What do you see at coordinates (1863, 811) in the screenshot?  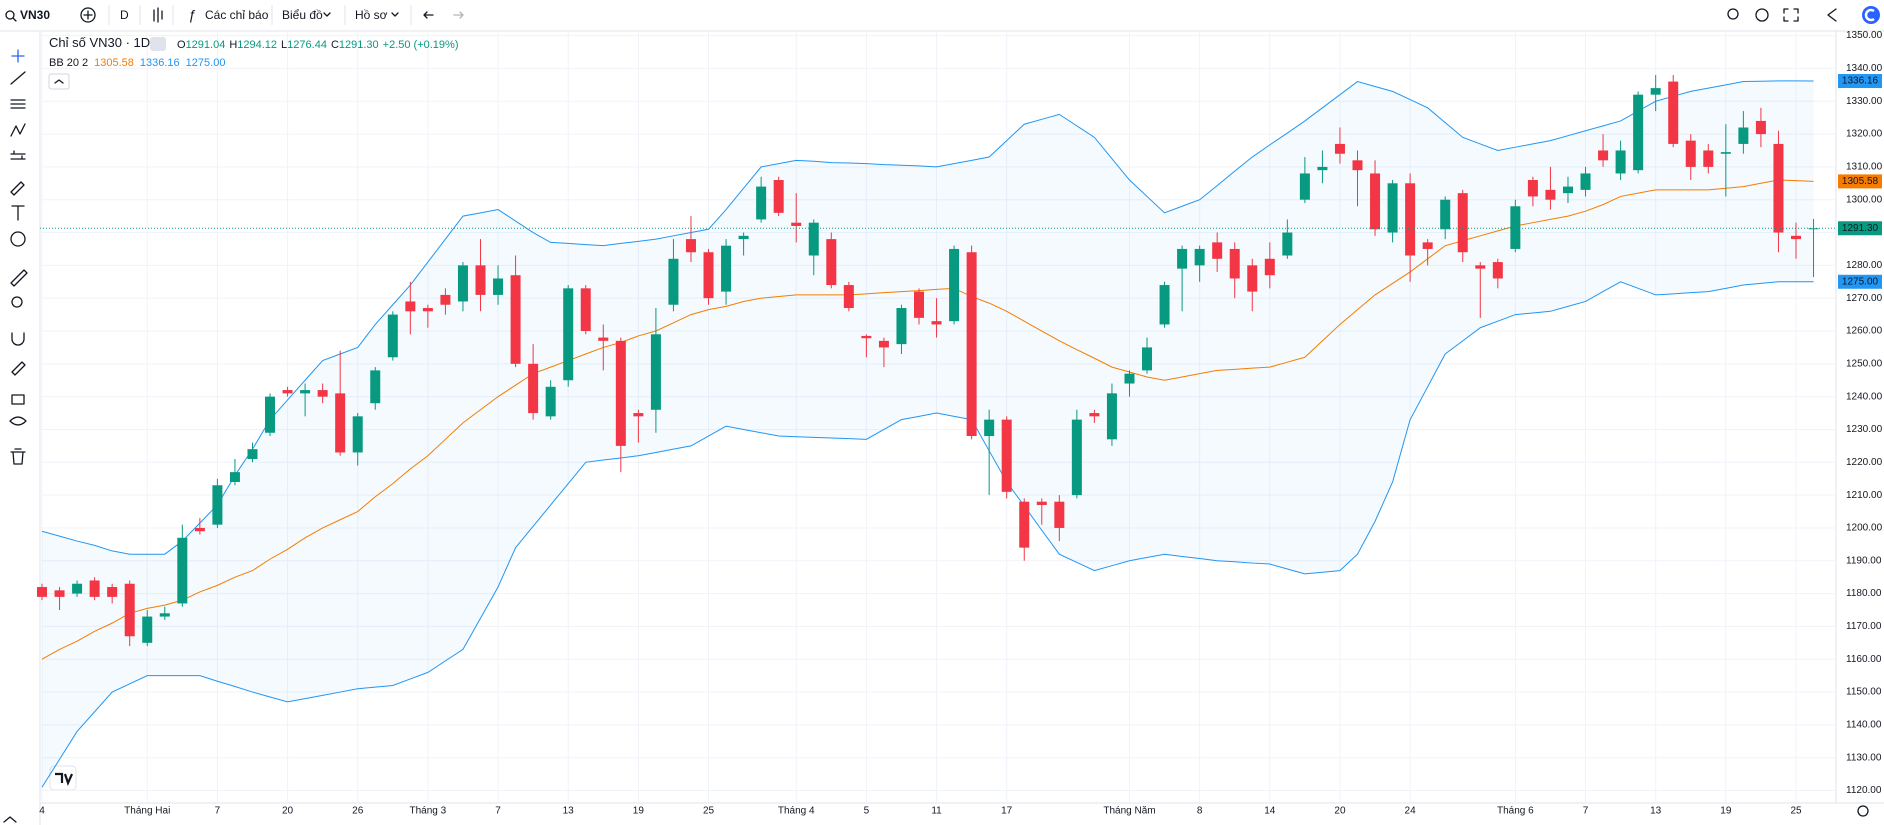 I see `axis-settings` at bounding box center [1863, 811].